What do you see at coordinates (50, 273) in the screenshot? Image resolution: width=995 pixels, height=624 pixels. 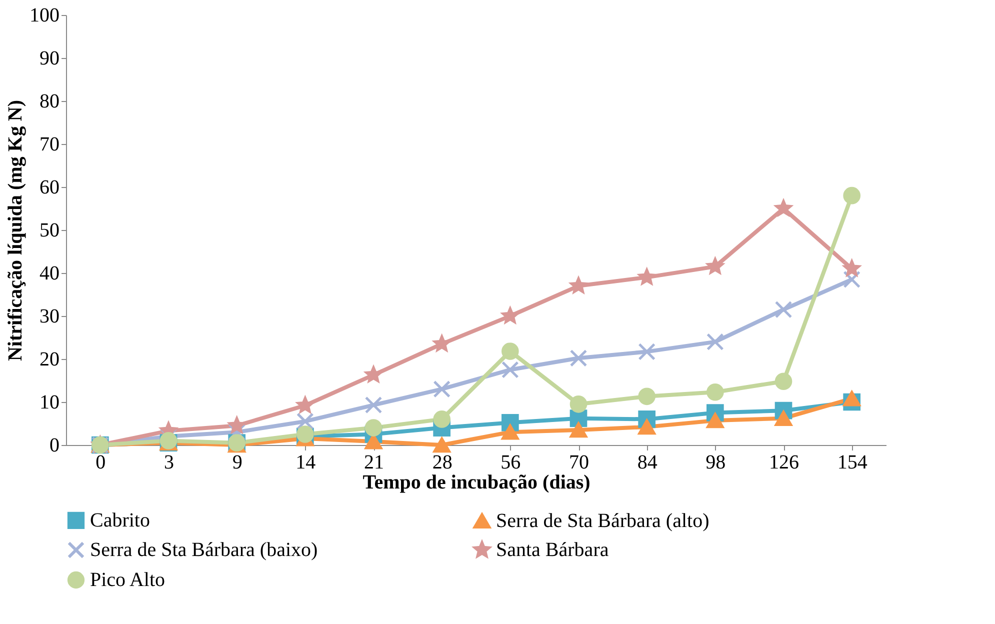 I see `y-tick-label: 40` at bounding box center [50, 273].